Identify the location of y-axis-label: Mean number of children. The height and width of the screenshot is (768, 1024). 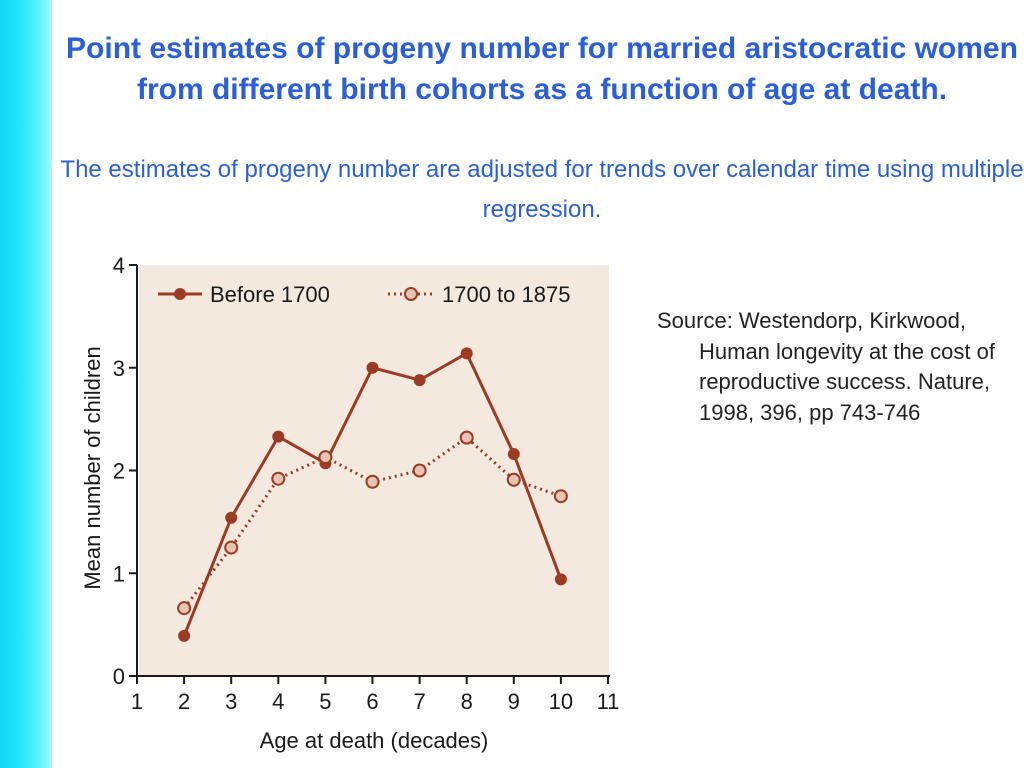
(92, 467).